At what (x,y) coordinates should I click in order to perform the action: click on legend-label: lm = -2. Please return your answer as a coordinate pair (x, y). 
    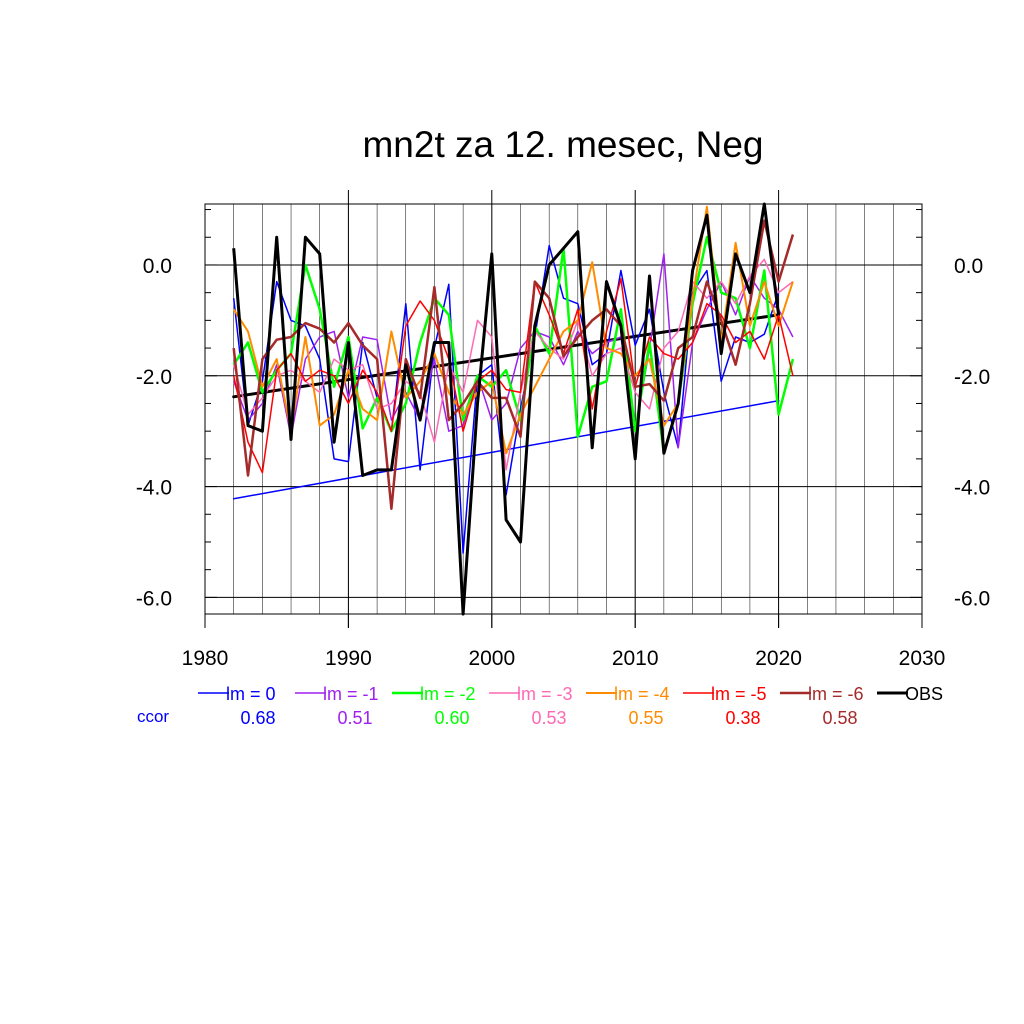
    Looking at the image, I should click on (448, 694).